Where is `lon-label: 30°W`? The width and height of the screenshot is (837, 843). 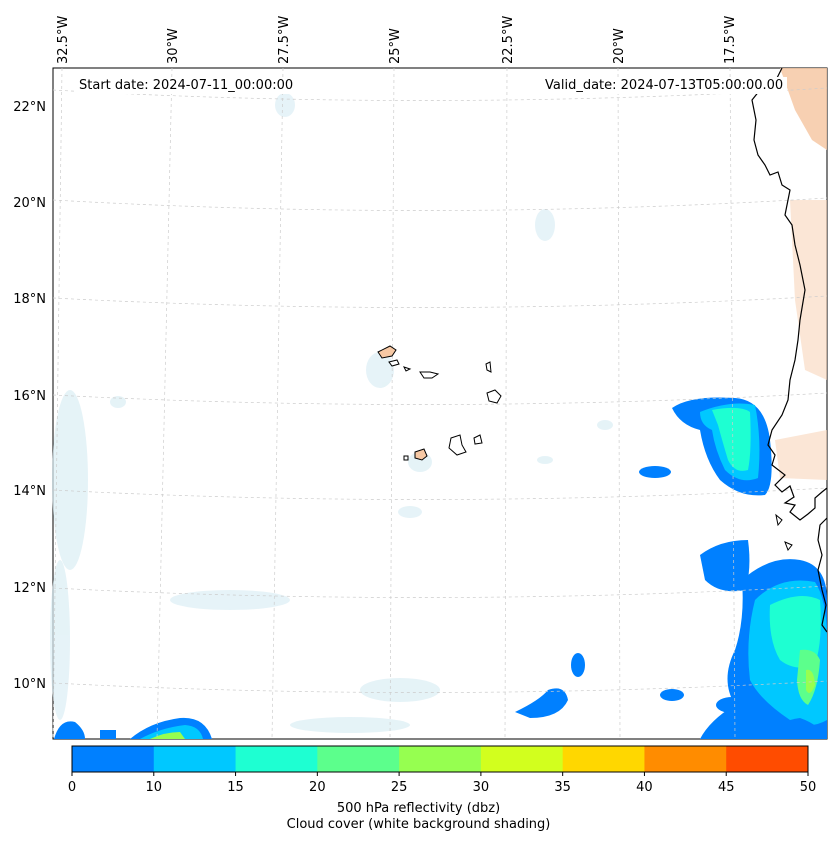
lon-label: 30°W is located at coordinates (173, 46).